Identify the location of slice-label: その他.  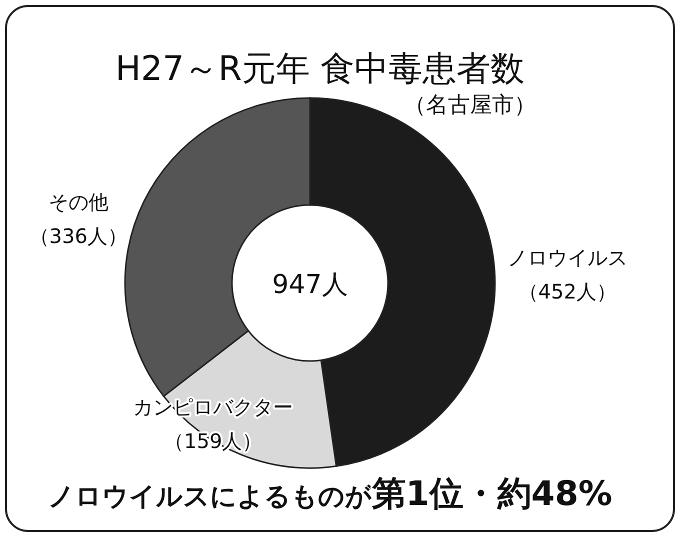
(78, 202).